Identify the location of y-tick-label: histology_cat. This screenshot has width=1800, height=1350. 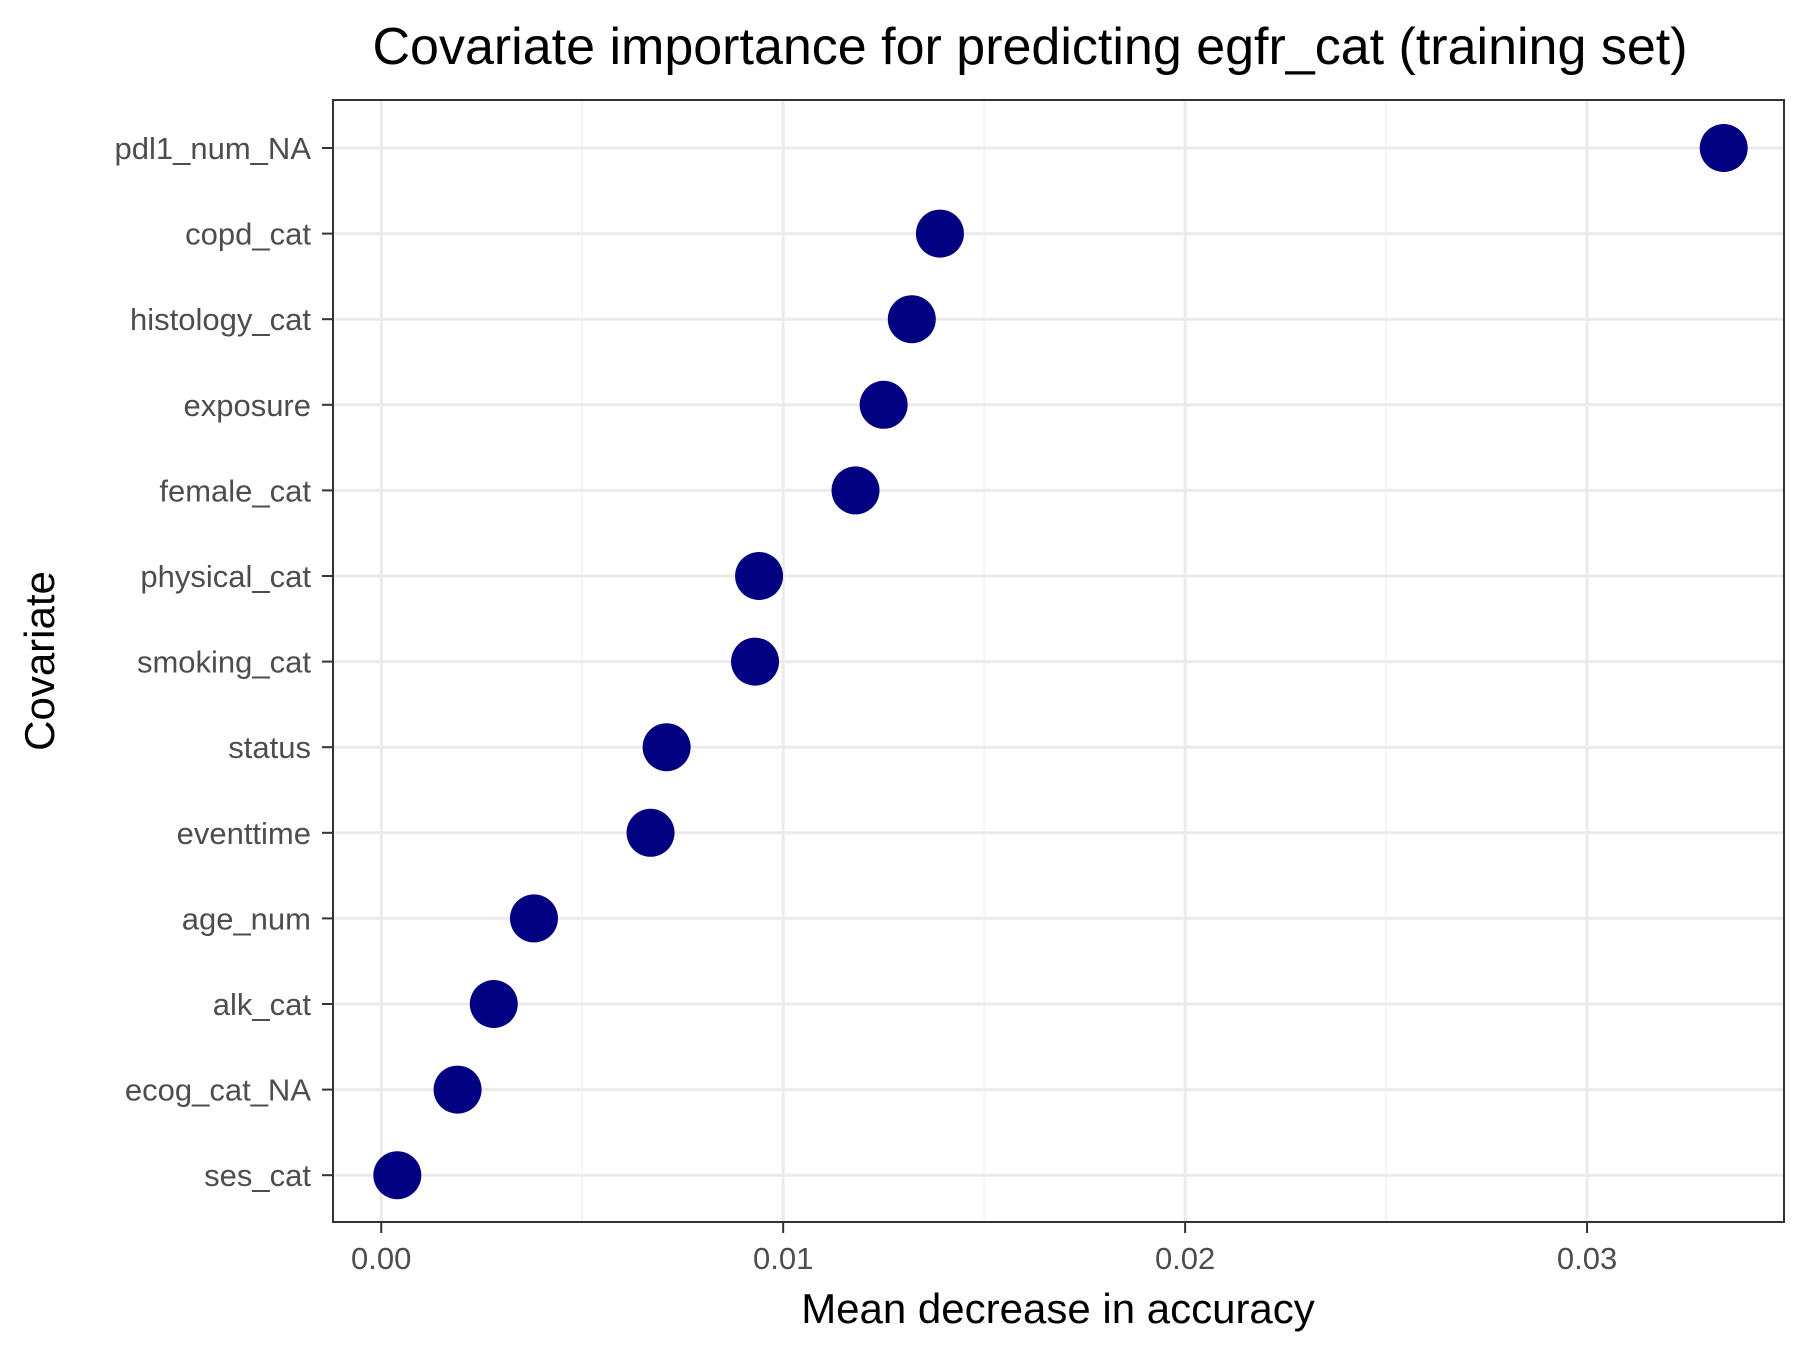
(220, 319).